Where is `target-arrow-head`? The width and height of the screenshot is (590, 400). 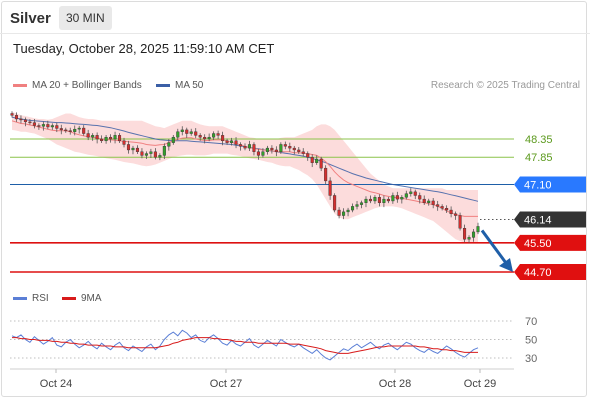
target-arrow-head is located at coordinates (506, 265).